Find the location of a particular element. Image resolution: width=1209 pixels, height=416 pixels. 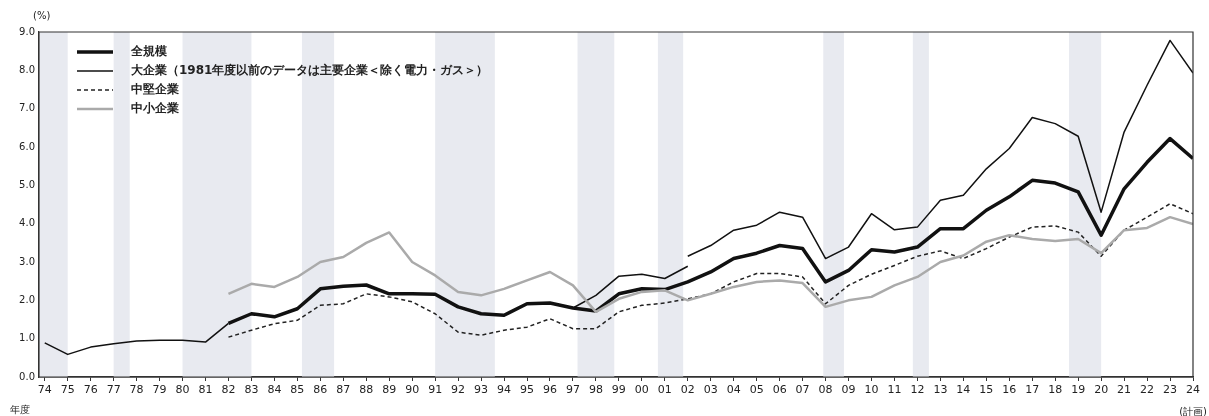

x-tick-label: 22 is located at coordinates (1147, 390).